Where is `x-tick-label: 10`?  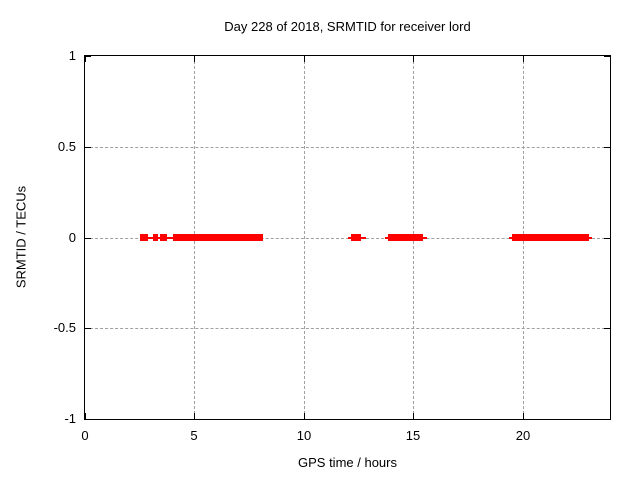
x-tick-label: 10 is located at coordinates (304, 435).